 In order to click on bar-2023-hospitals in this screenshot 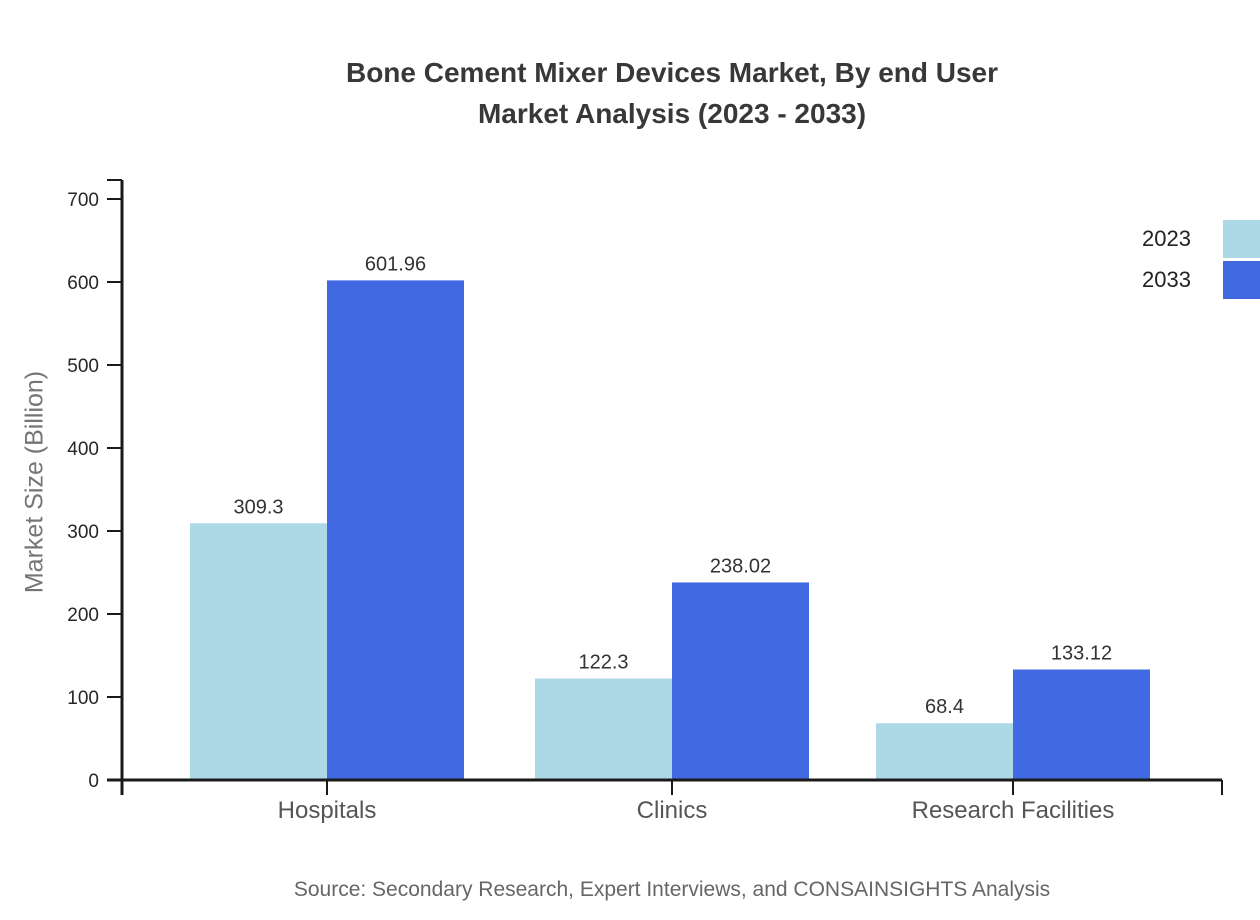, I will do `click(258, 651)`.